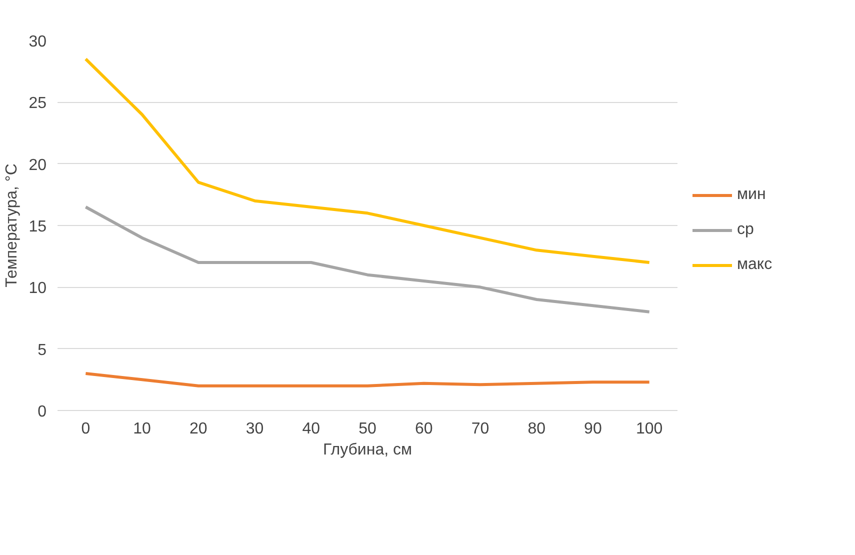 The image size is (855, 555). What do you see at coordinates (142, 429) in the screenshot?
I see `x-tick-label: 10` at bounding box center [142, 429].